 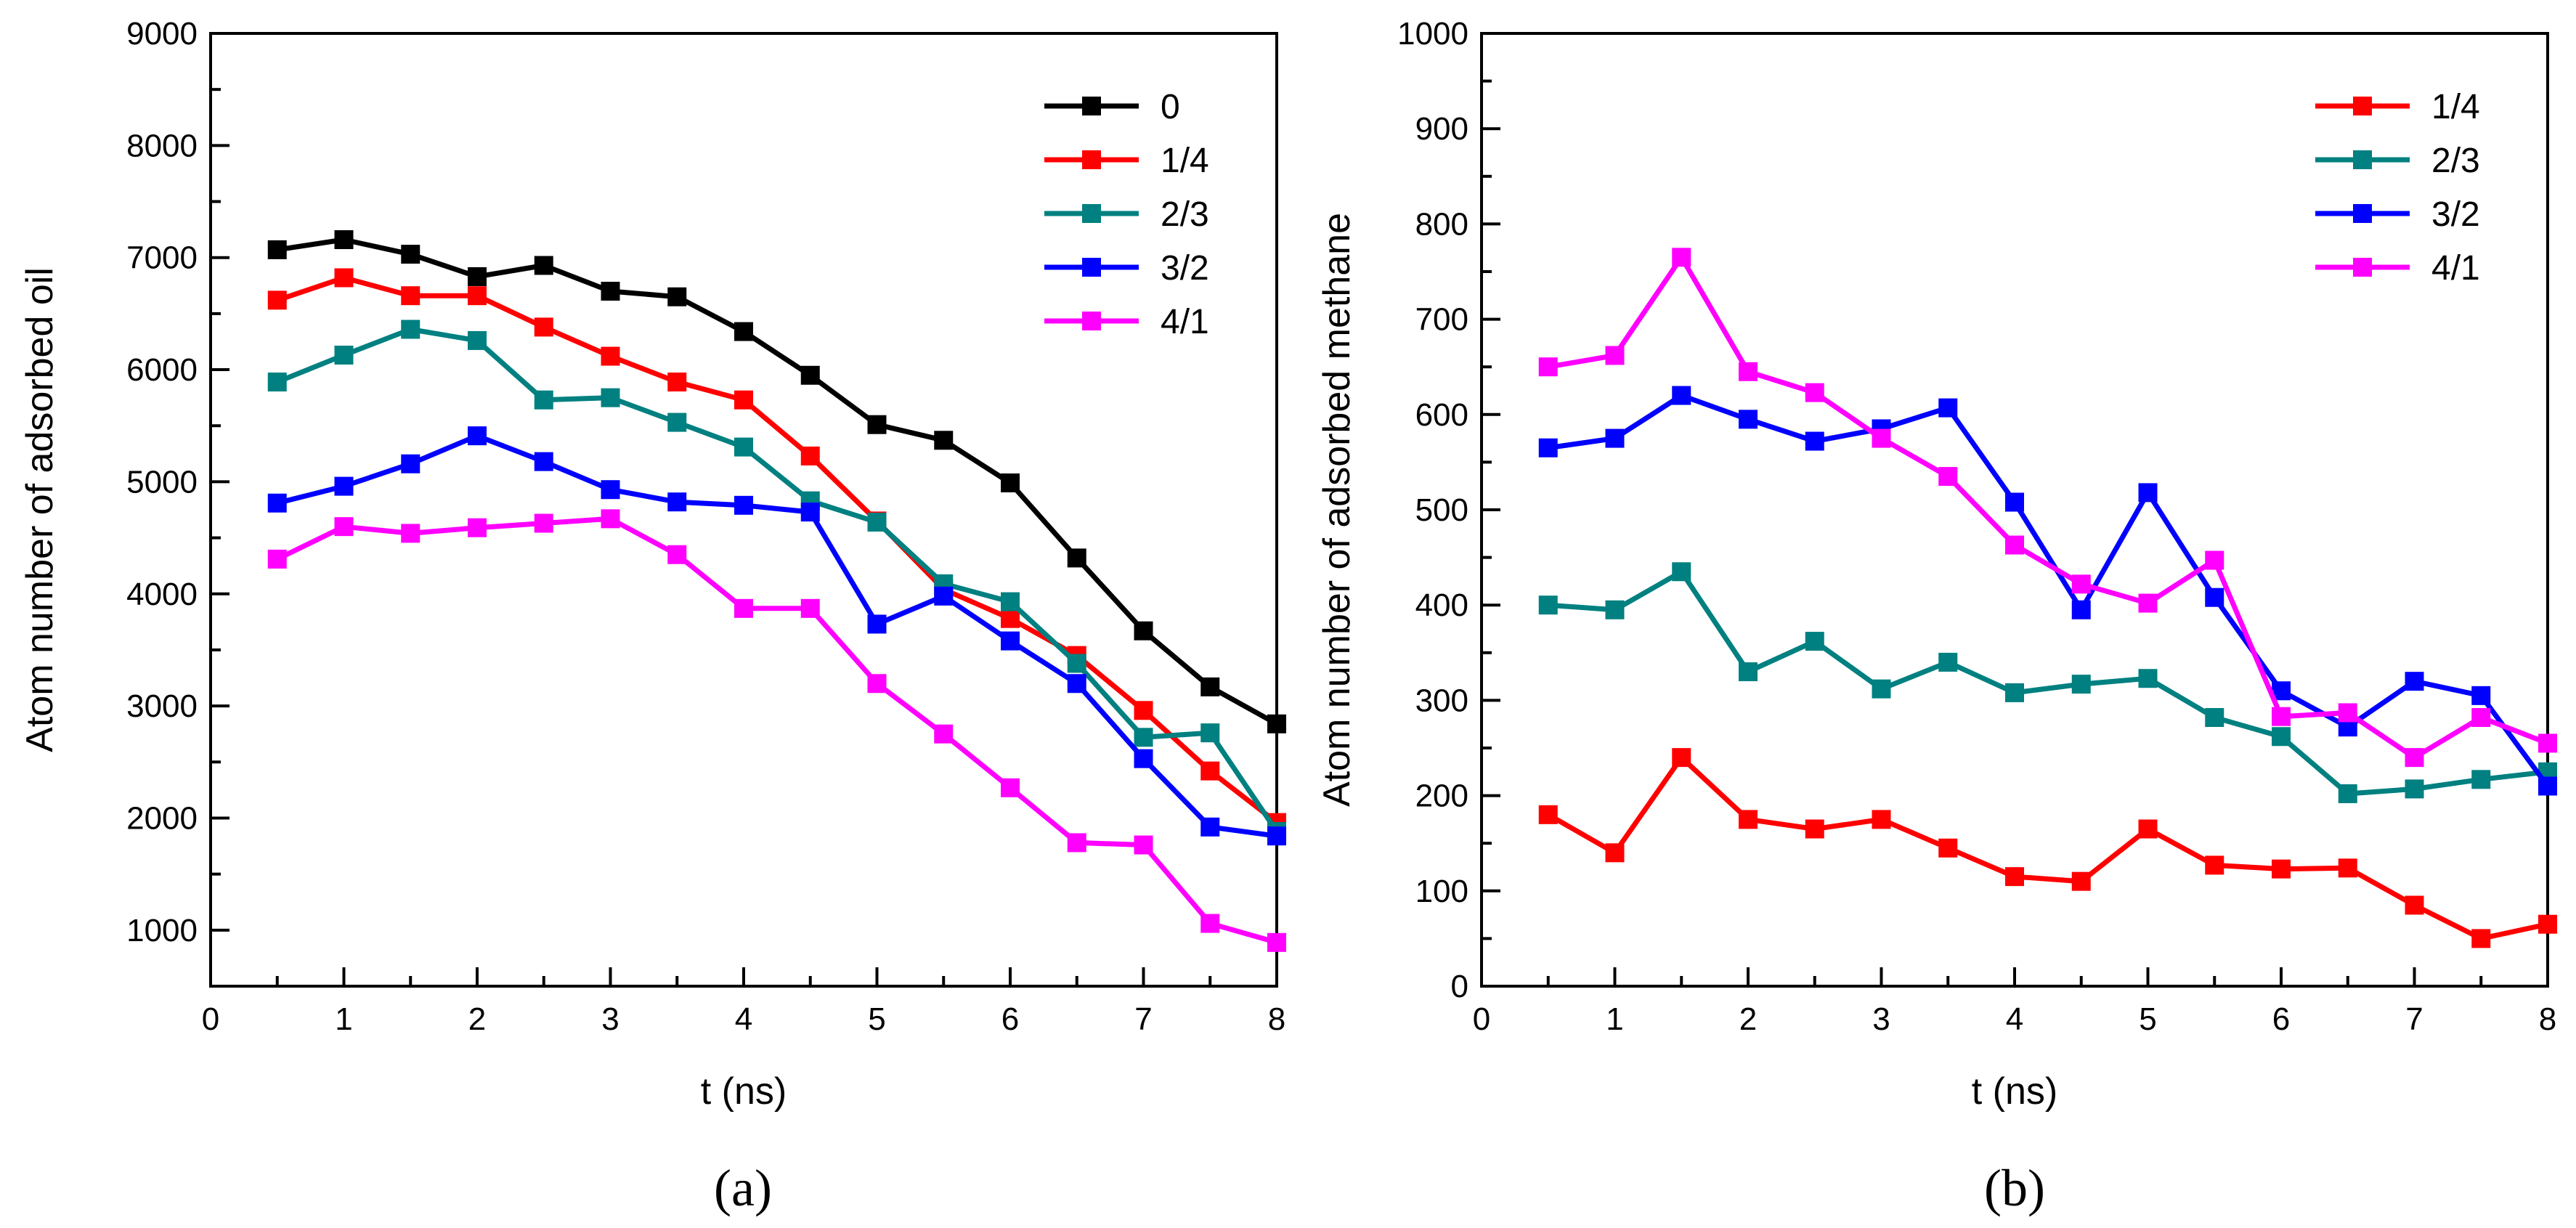 What do you see at coordinates (1441, 892) in the screenshot?
I see `y-tick-label: 100` at bounding box center [1441, 892].